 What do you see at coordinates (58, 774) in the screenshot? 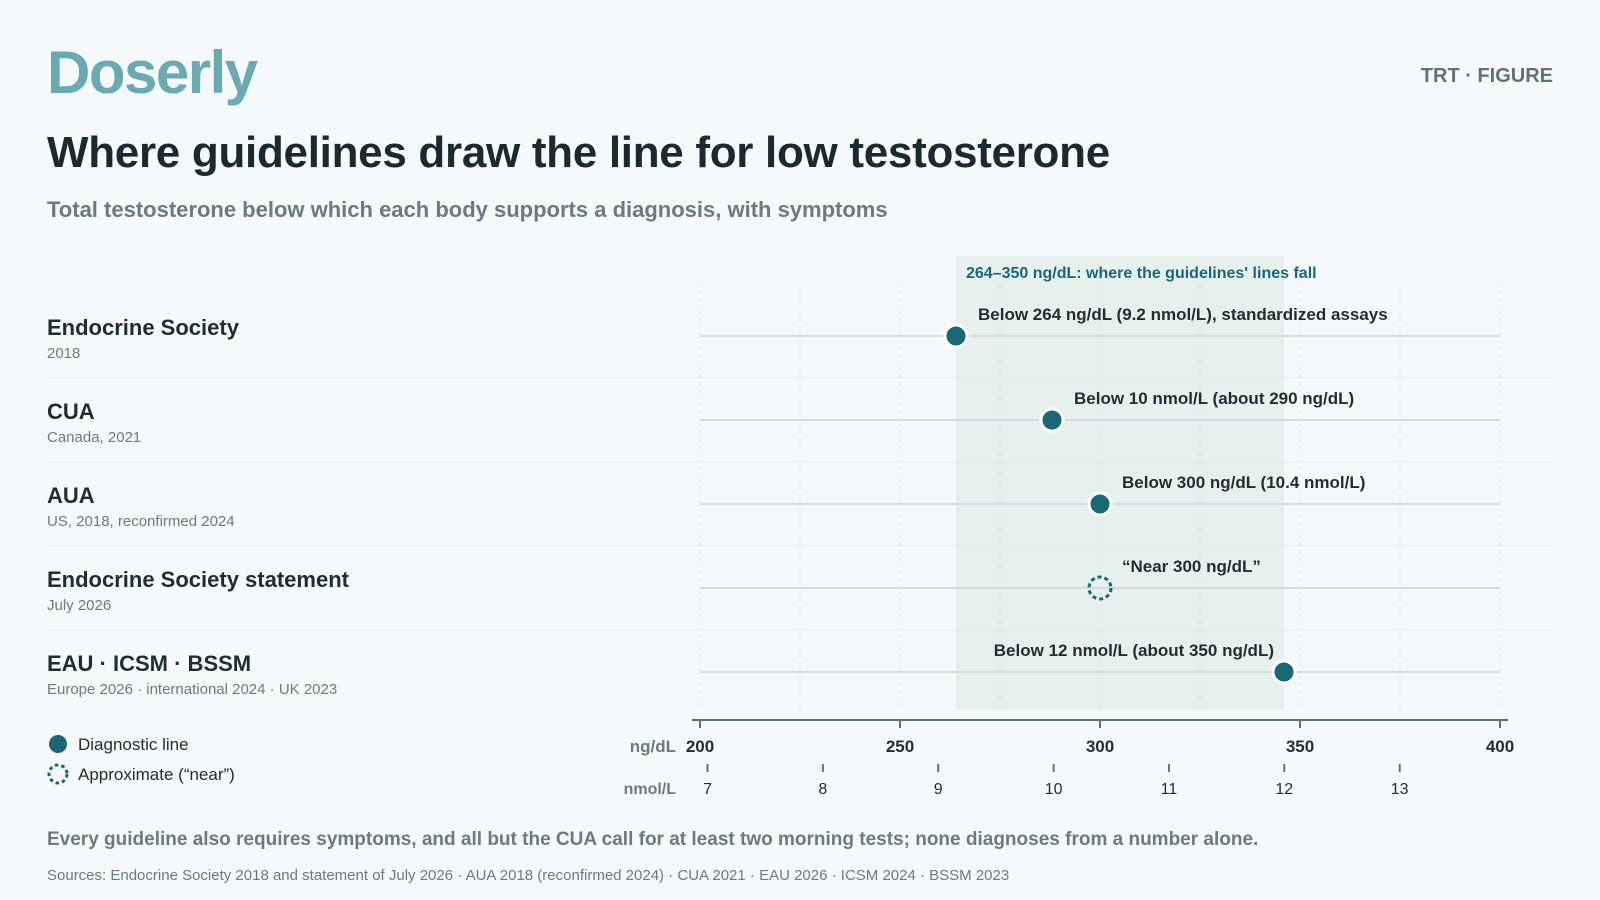
I see `legend-marker-dotted` at bounding box center [58, 774].